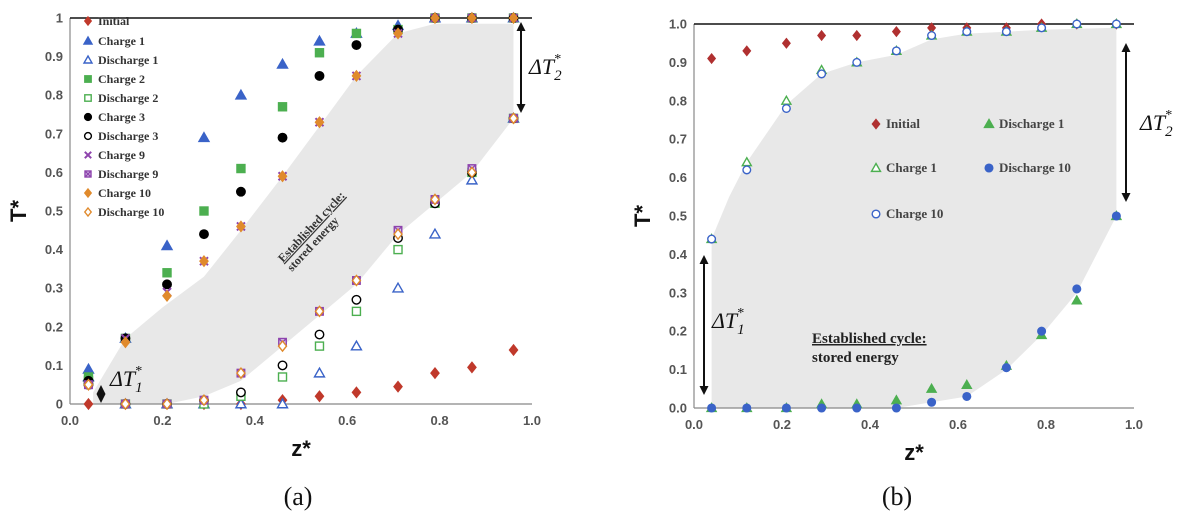 The height and width of the screenshot is (515, 1189). What do you see at coordinates (138, 371) in the screenshot?
I see `delta-asterisk: *` at bounding box center [138, 371].